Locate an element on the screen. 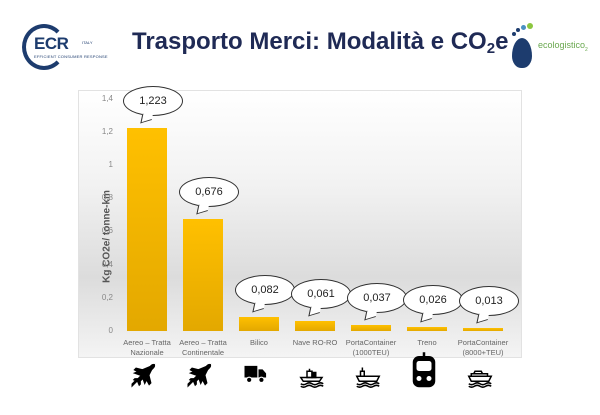 The image size is (600, 415). y-tick-label: 0,2 is located at coordinates (107, 297).